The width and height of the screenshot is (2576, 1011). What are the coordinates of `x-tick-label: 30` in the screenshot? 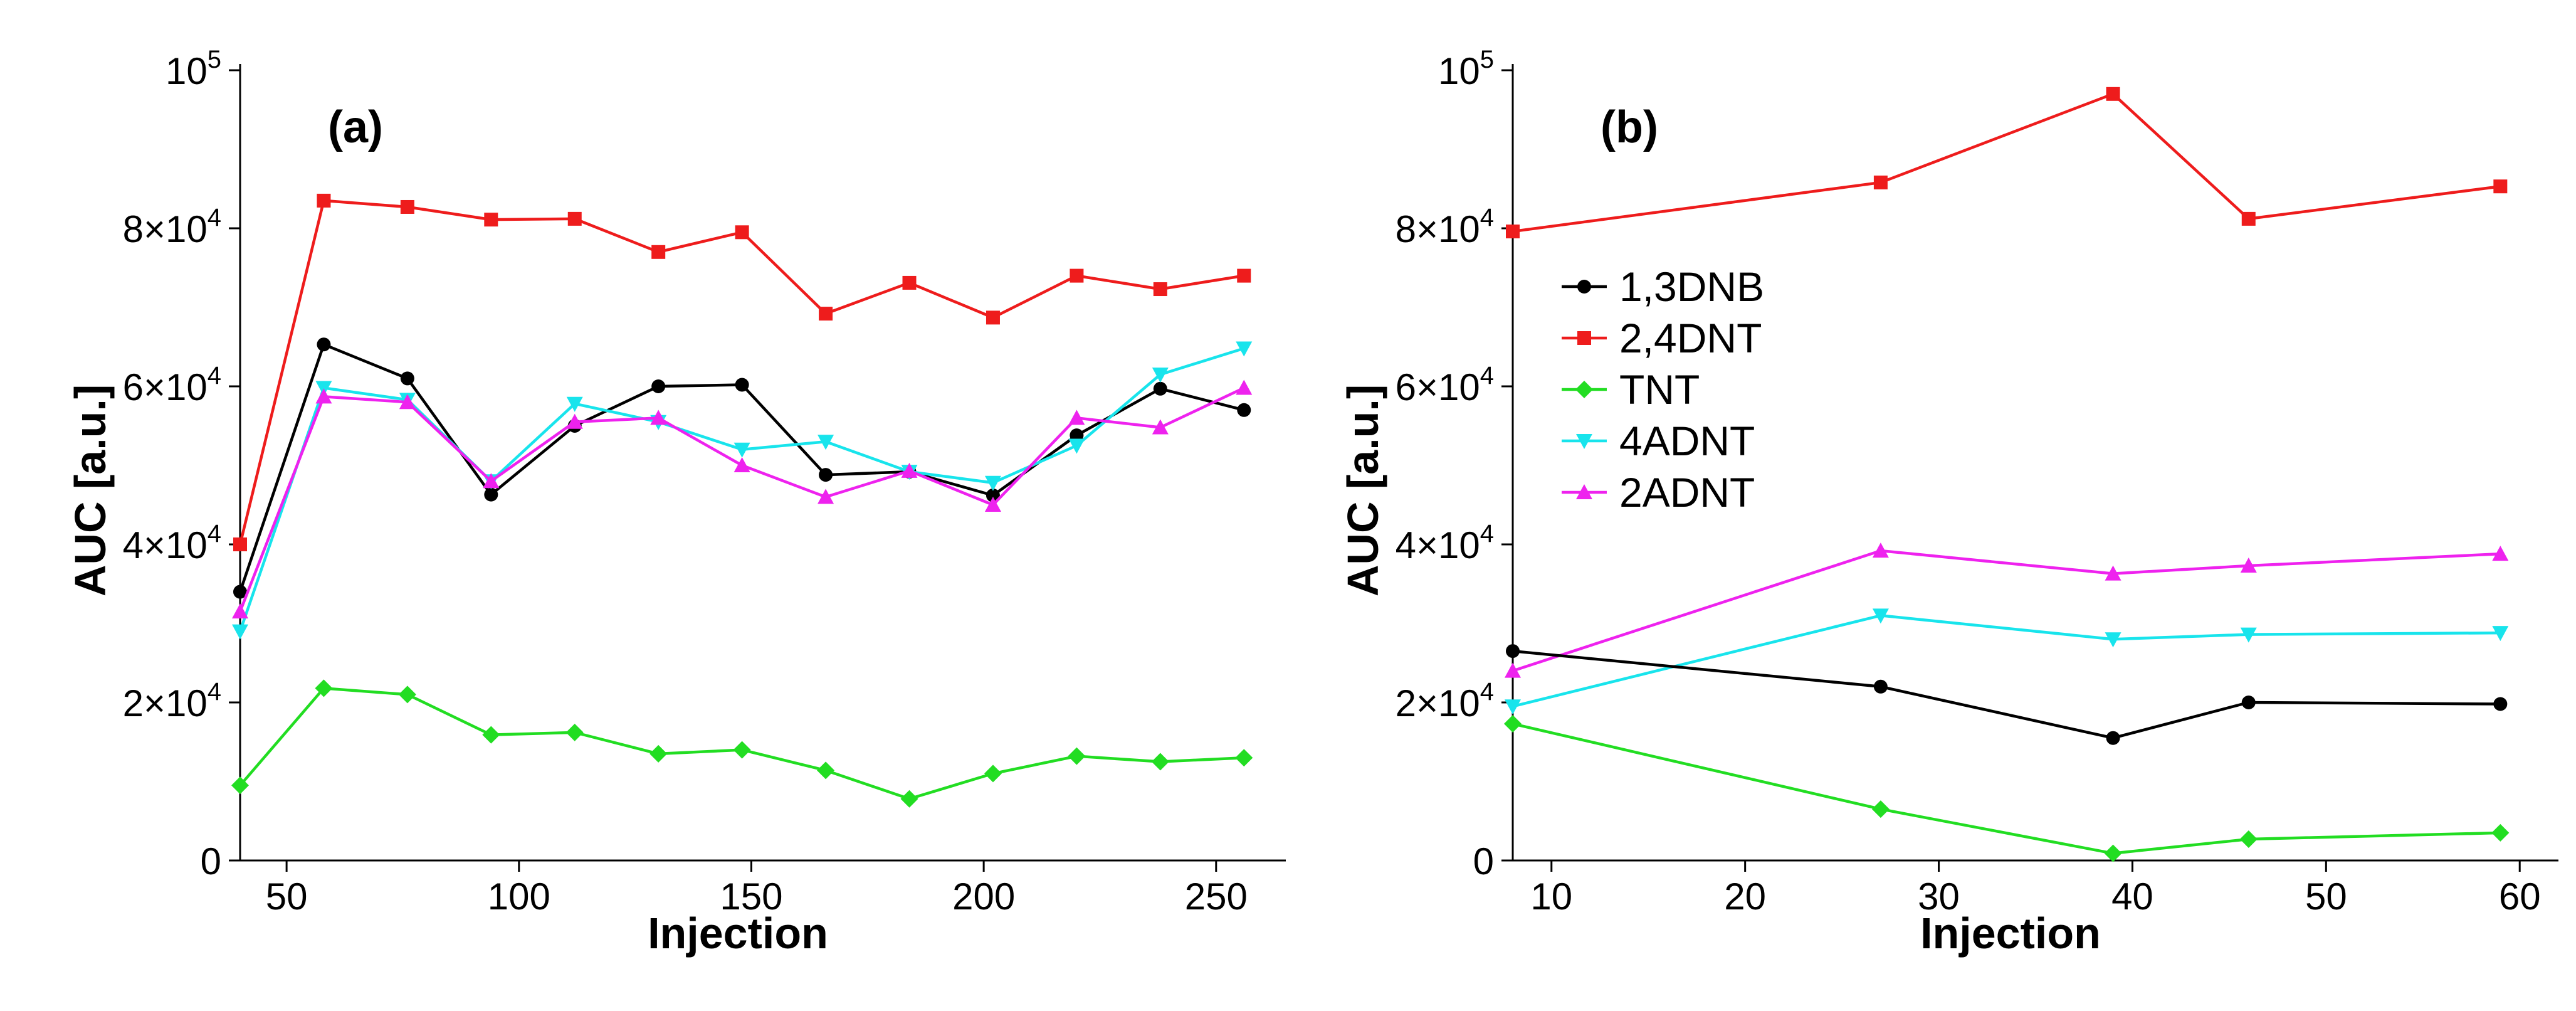 It's located at (1939, 897).